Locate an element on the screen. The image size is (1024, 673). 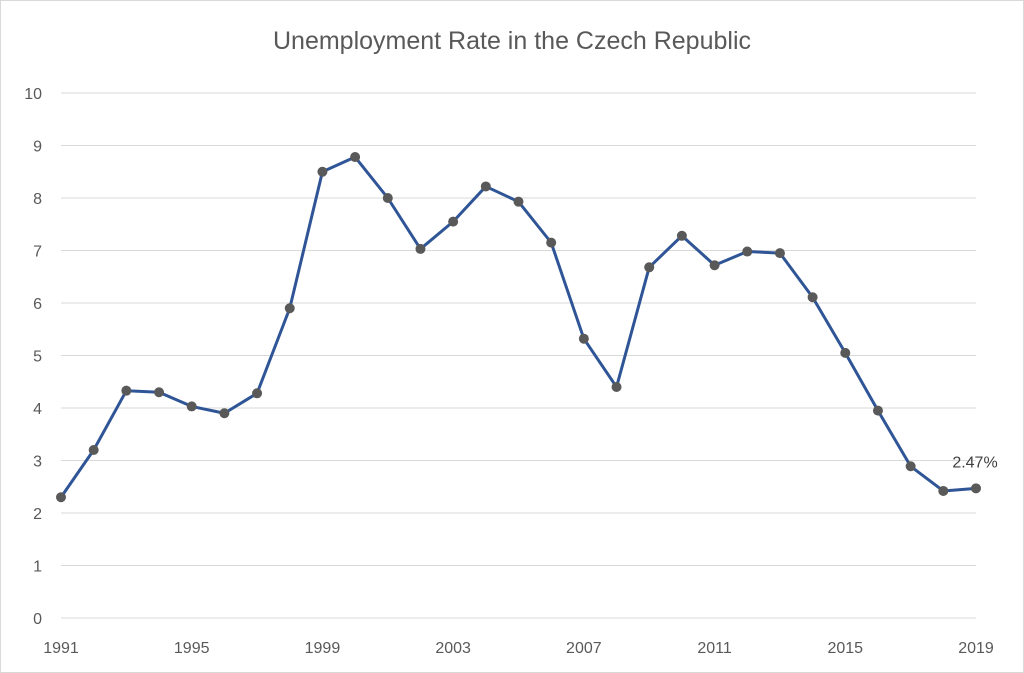
y-tick-label: 4 is located at coordinates (37, 409).